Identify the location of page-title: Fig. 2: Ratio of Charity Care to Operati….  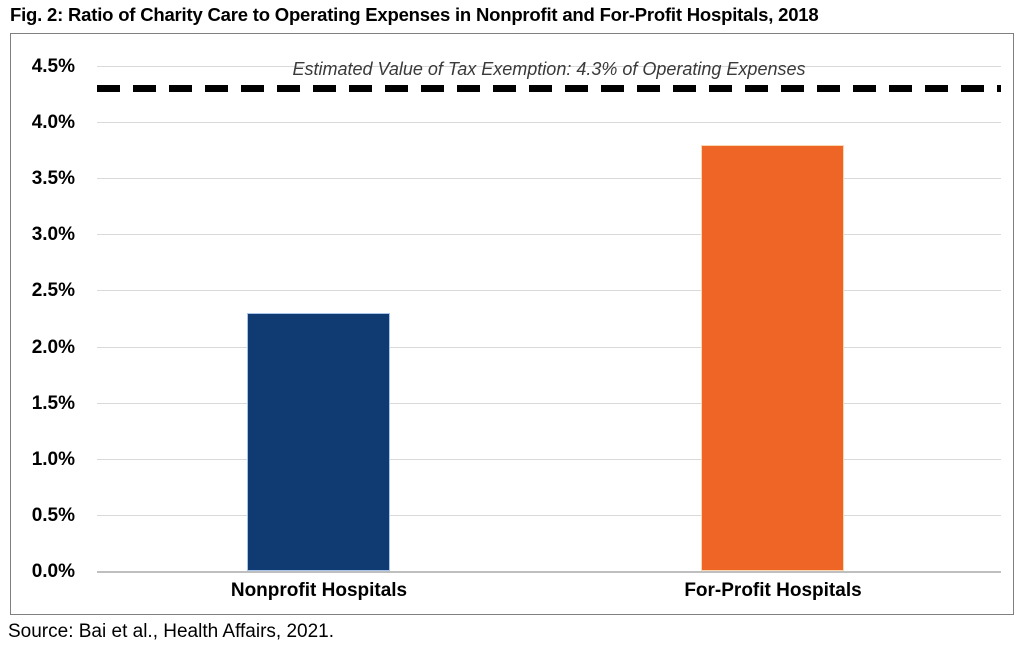
(414, 14).